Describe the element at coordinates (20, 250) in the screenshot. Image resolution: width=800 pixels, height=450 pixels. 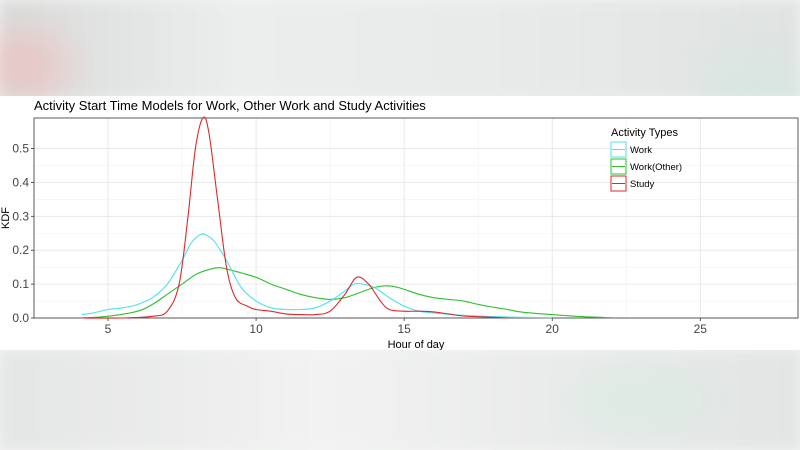
I see `y-tick-label: 0.2` at that location.